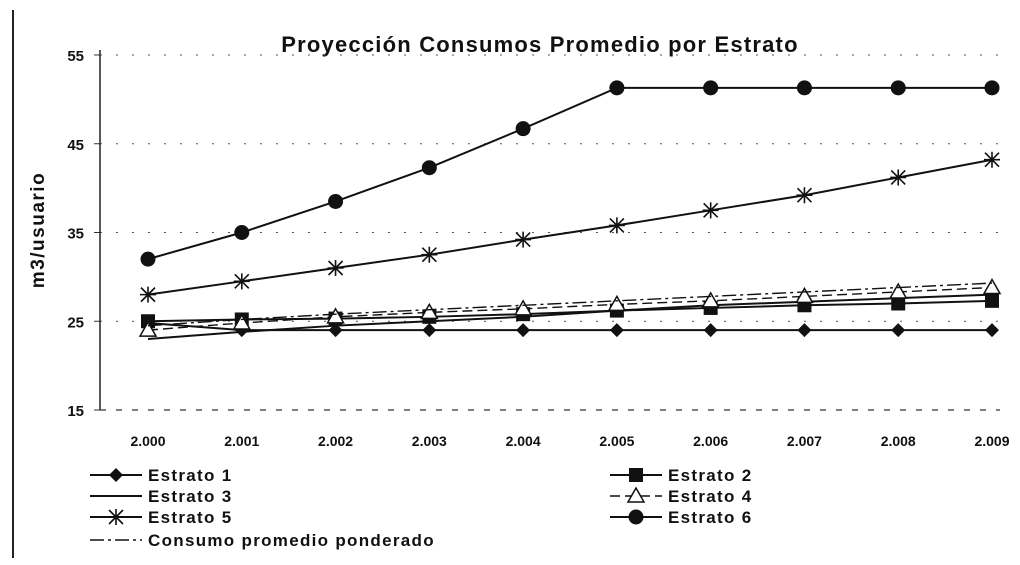 This screenshot has height=565, width=1020. I want to click on x-tick-label: 2.004, so click(523, 441).